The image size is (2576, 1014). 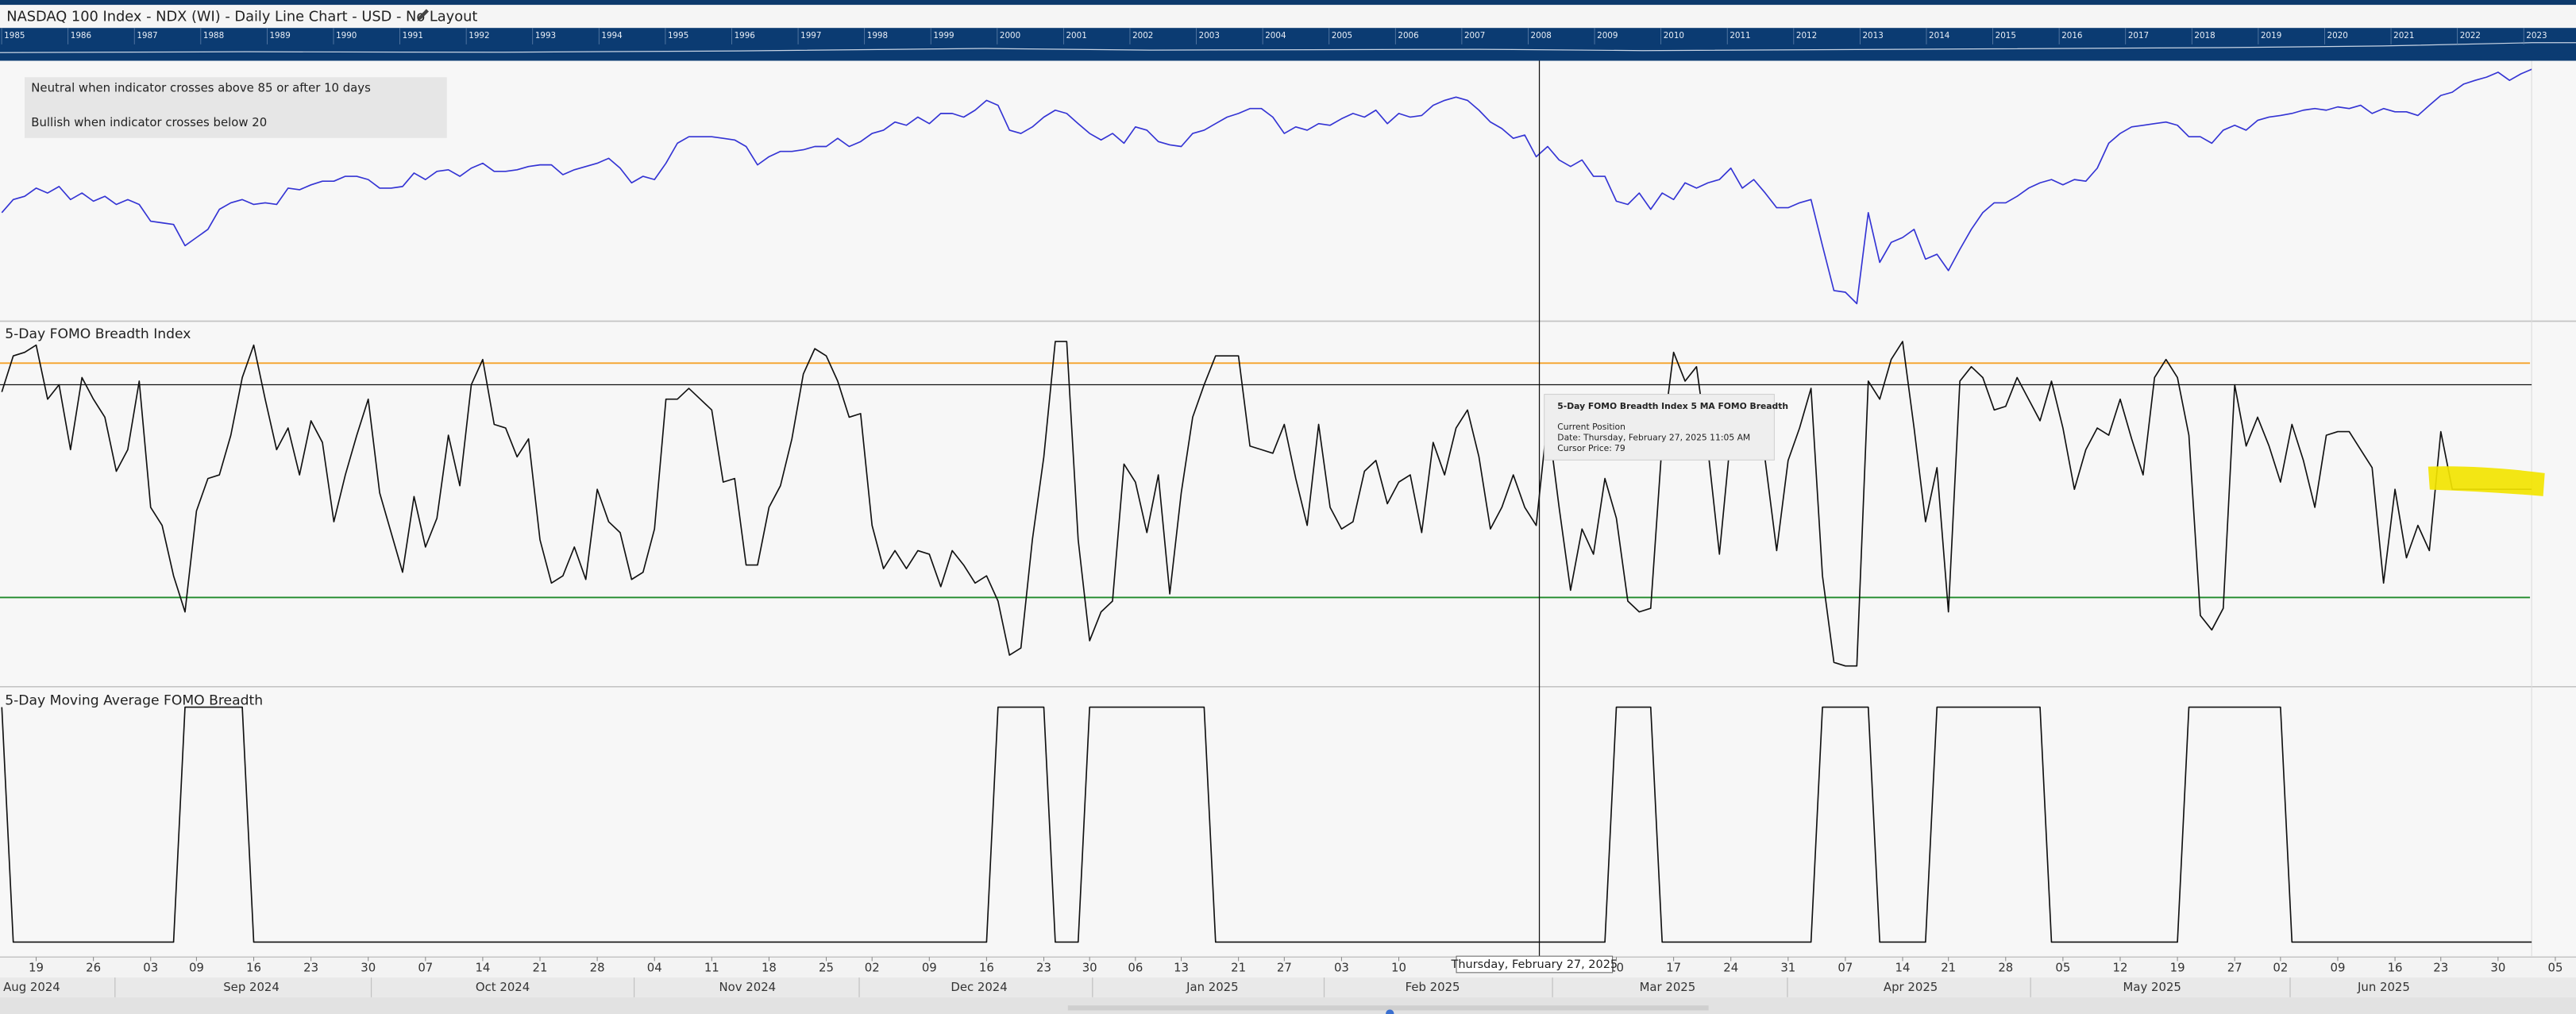 What do you see at coordinates (1076, 35) in the screenshot?
I see `overview-year: 2001` at bounding box center [1076, 35].